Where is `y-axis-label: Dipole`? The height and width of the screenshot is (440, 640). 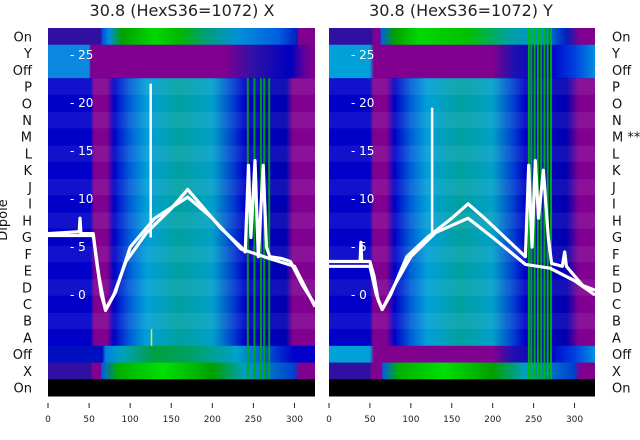
y-axis-label: Dipole is located at coordinates (5, 219).